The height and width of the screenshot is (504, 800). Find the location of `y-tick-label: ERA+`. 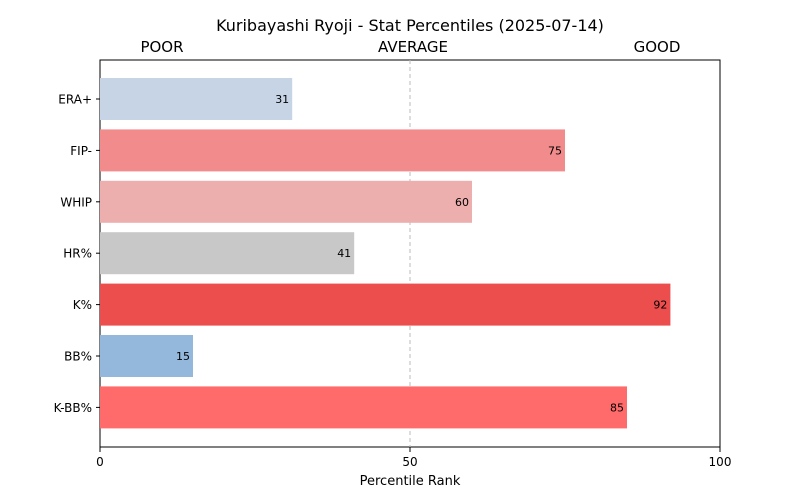

y-tick-label: ERA+ is located at coordinates (75, 100).